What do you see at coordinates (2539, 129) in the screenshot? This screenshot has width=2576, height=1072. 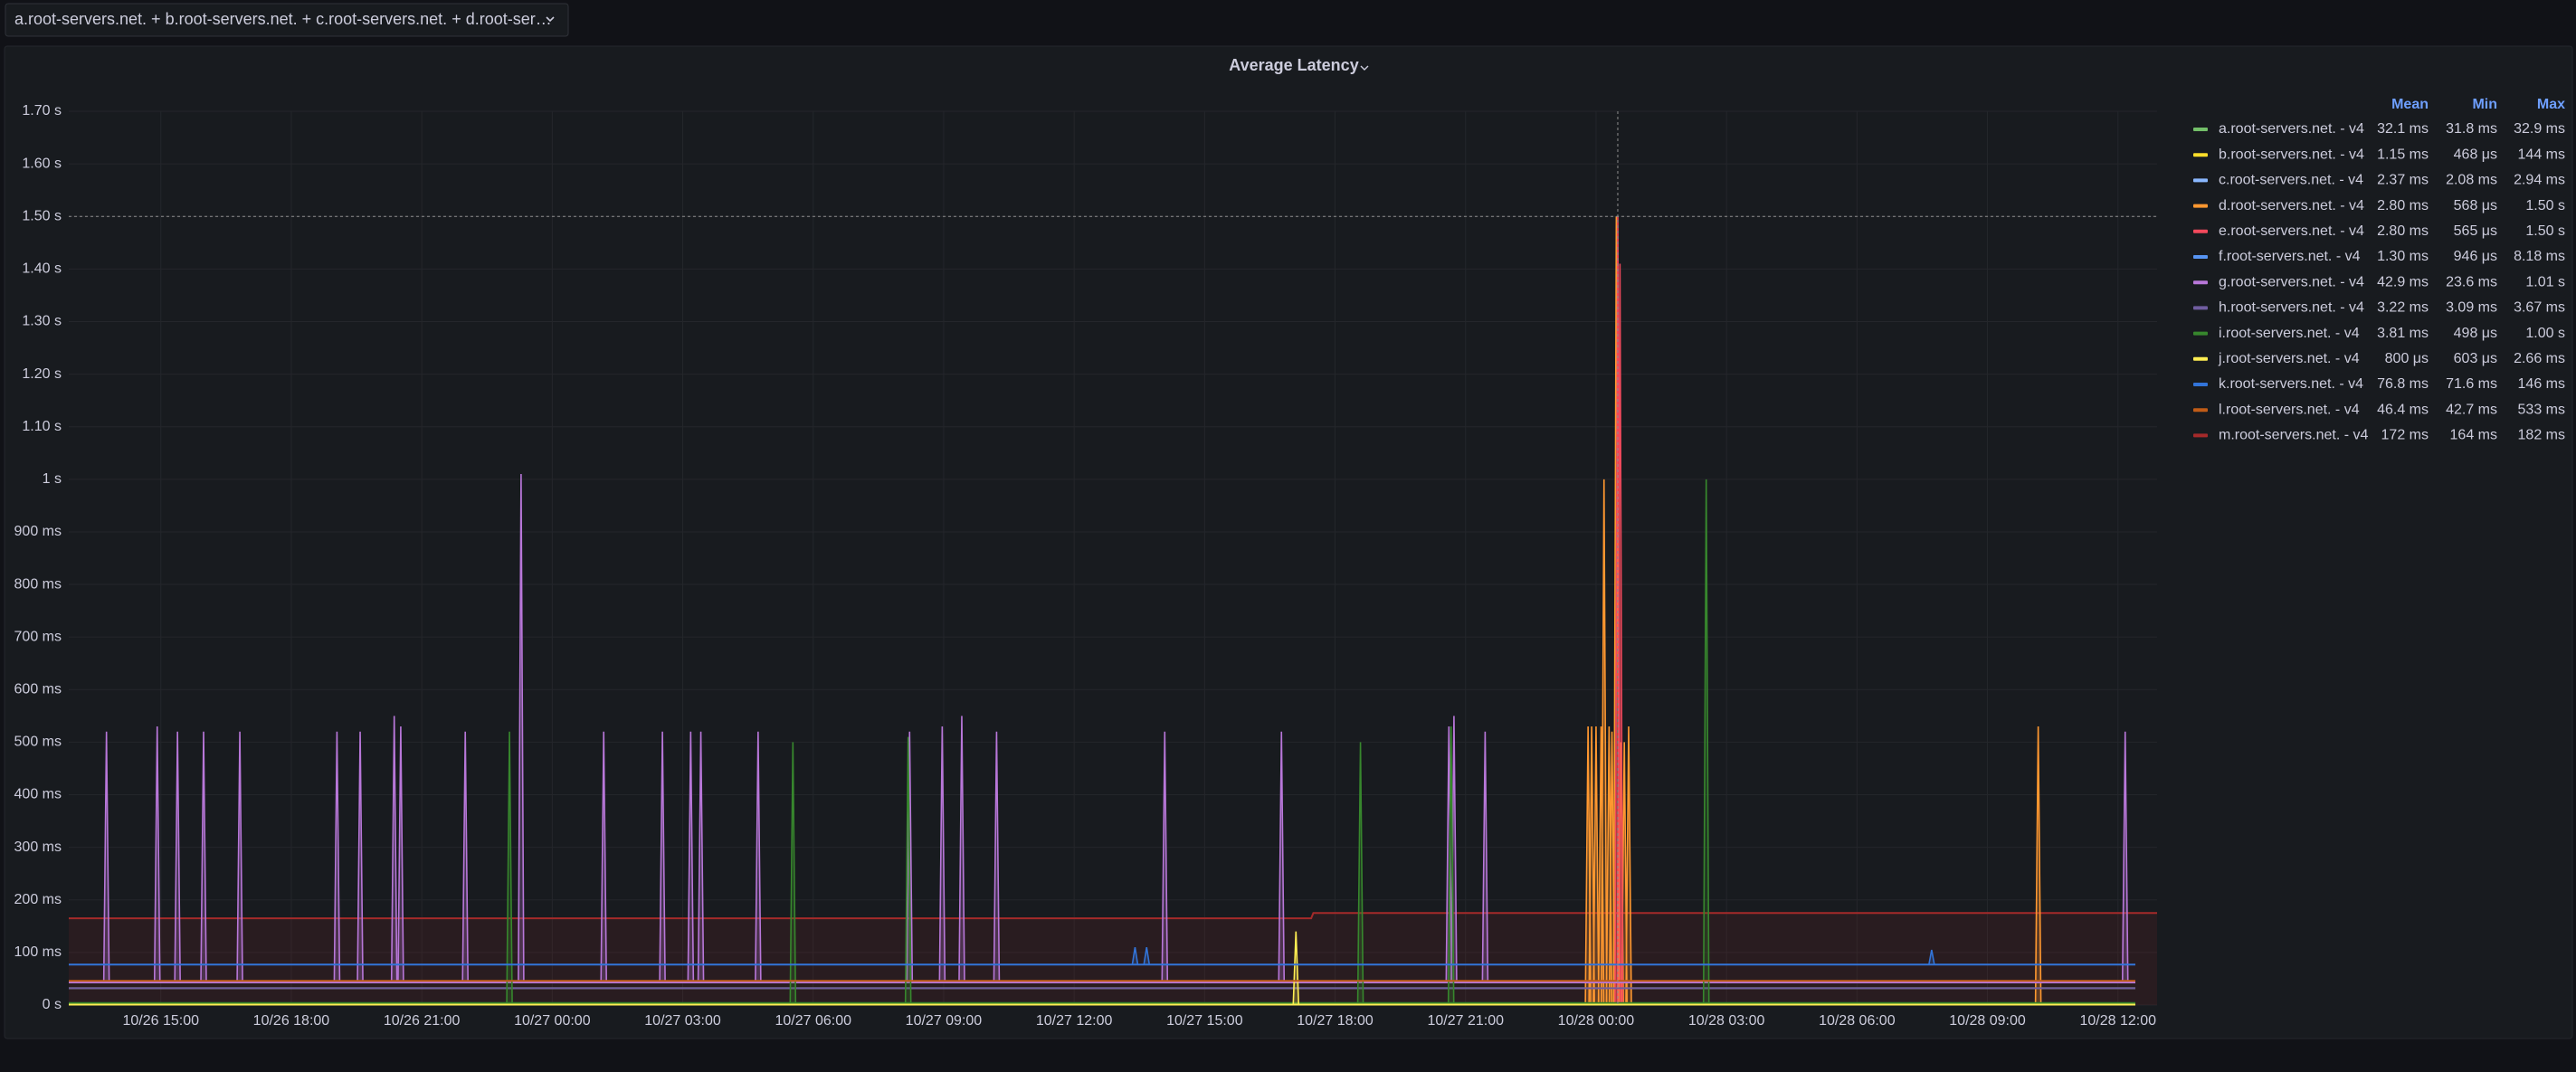 I see `legend-stat: 32.9 ms` at bounding box center [2539, 129].